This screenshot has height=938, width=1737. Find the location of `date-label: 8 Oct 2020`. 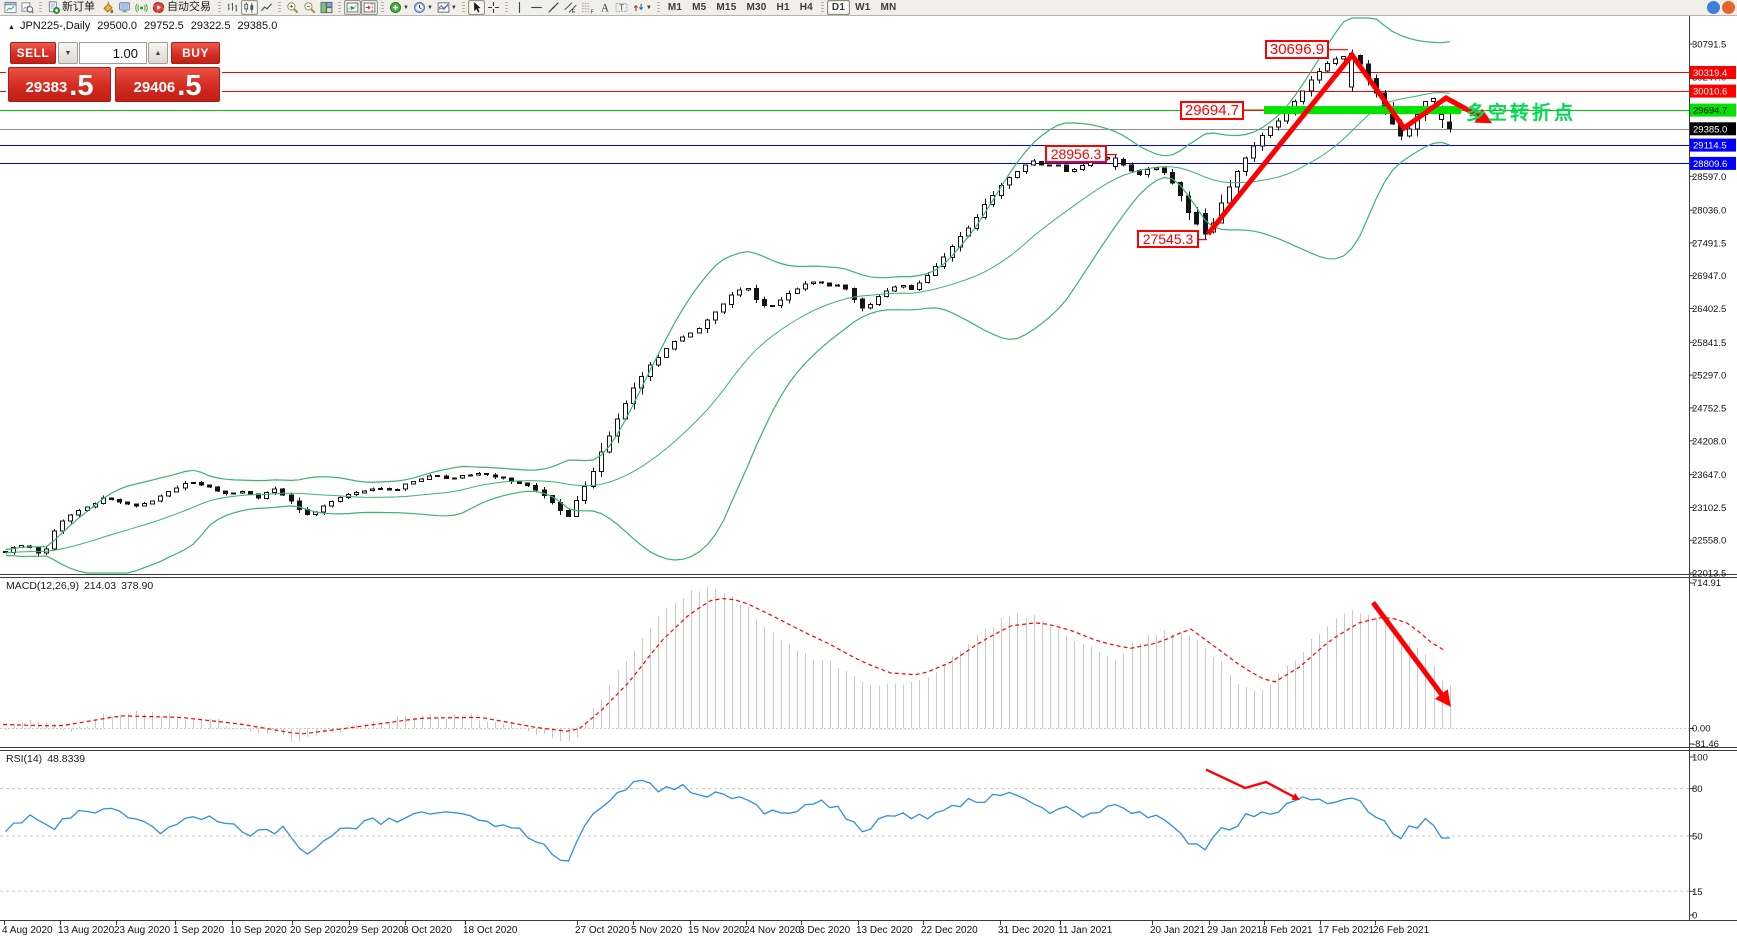

date-label: 8 Oct 2020 is located at coordinates (427, 930).